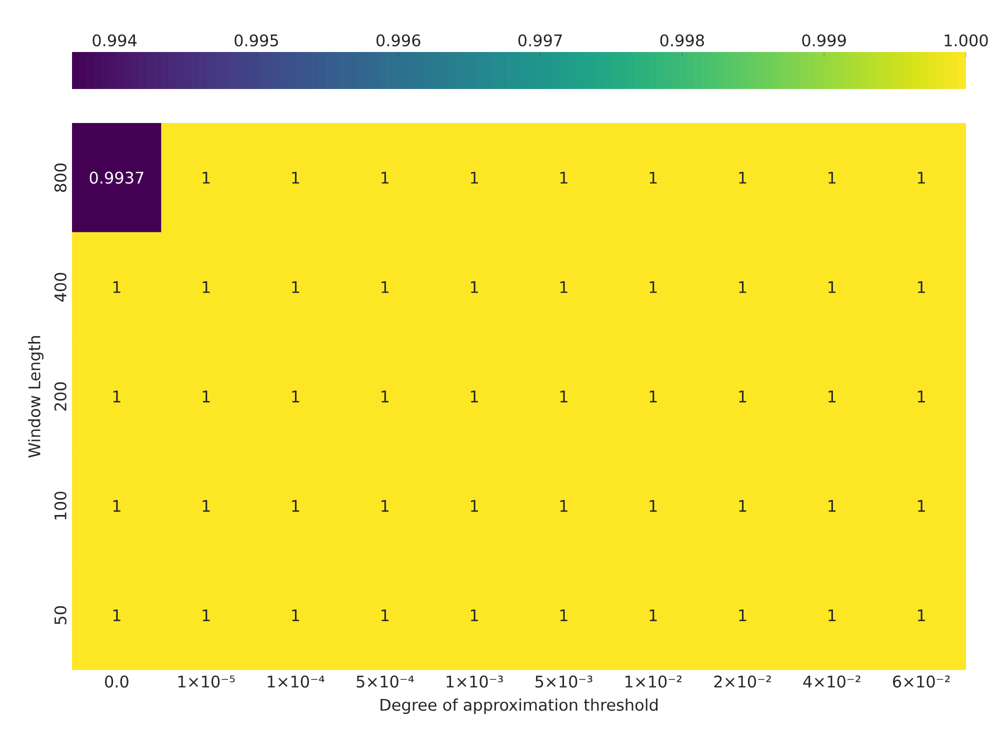 The height and width of the screenshot is (735, 1000). I want to click on color-bar-label: 0.995, so click(256, 40).